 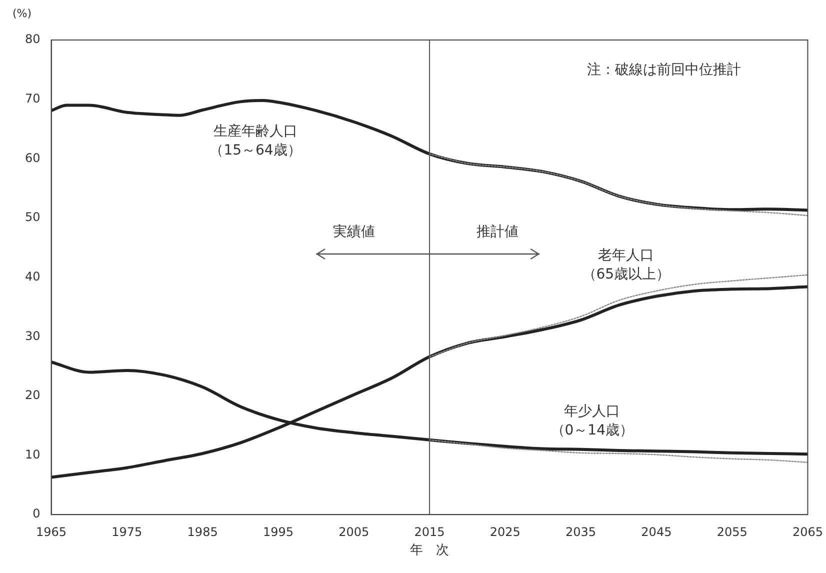 I want to click on x-tick-label: 1965, so click(x=51, y=531).